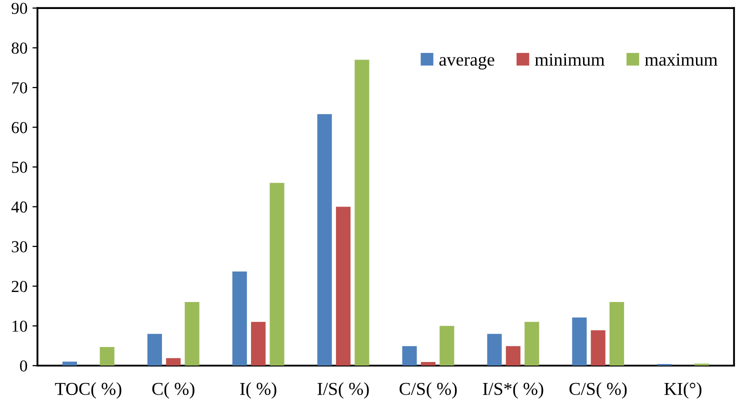  What do you see at coordinates (20, 88) in the screenshot?
I see `y-tick-label: 70` at bounding box center [20, 88].